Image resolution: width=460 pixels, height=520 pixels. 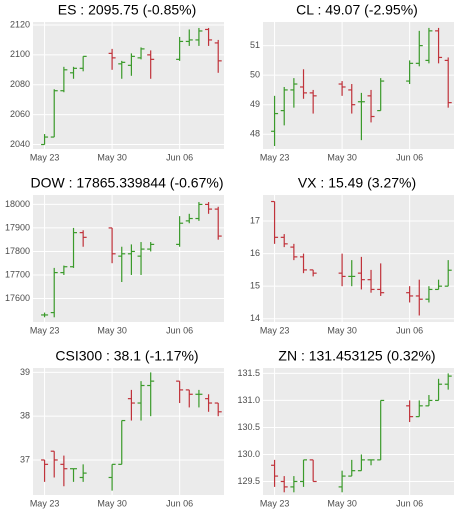 I want to click on y-tick-label: 37, so click(x=25, y=459).